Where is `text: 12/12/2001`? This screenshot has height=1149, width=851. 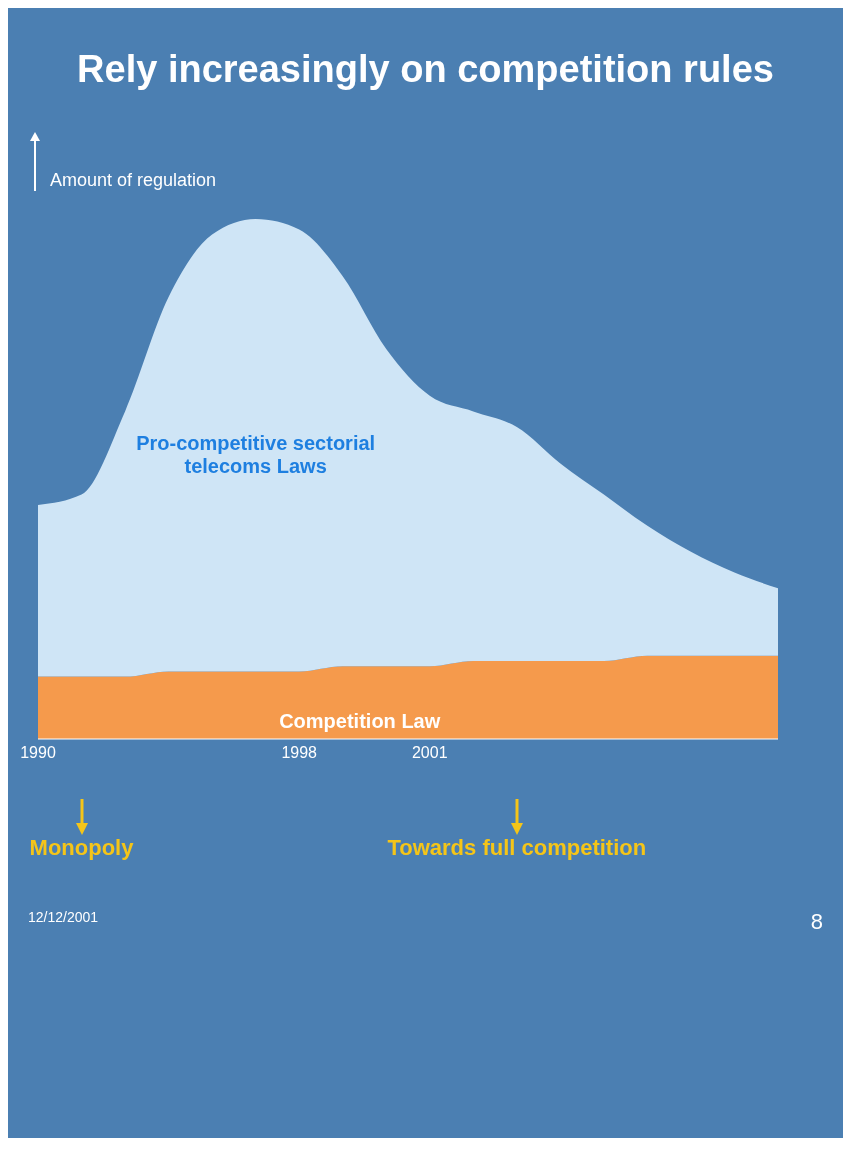
text: 12/12/2001 is located at coordinates (63, 918).